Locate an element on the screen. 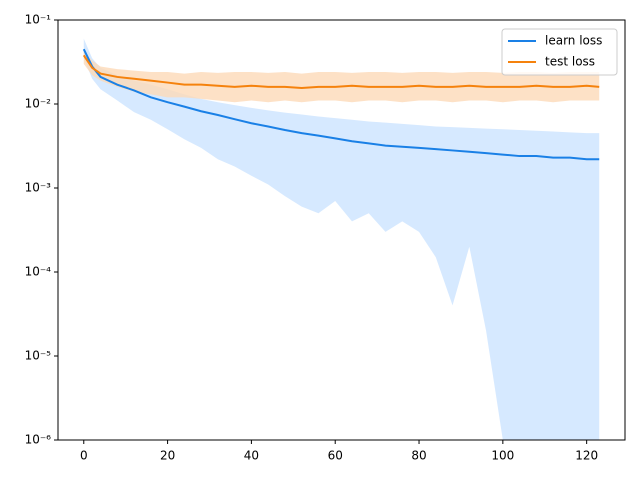 The width and height of the screenshot is (640, 480). x-tick-label: 100 is located at coordinates (502, 456).